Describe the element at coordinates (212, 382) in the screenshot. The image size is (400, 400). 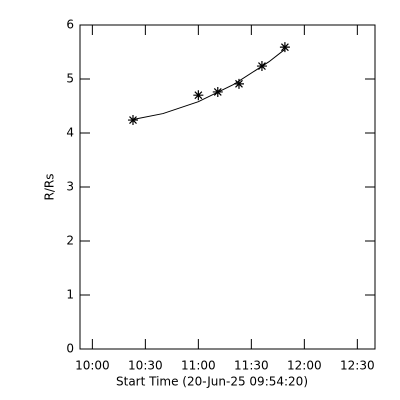
I see `x-axis-label: Start Time (20-Jun-25 09:54:20)` at that location.